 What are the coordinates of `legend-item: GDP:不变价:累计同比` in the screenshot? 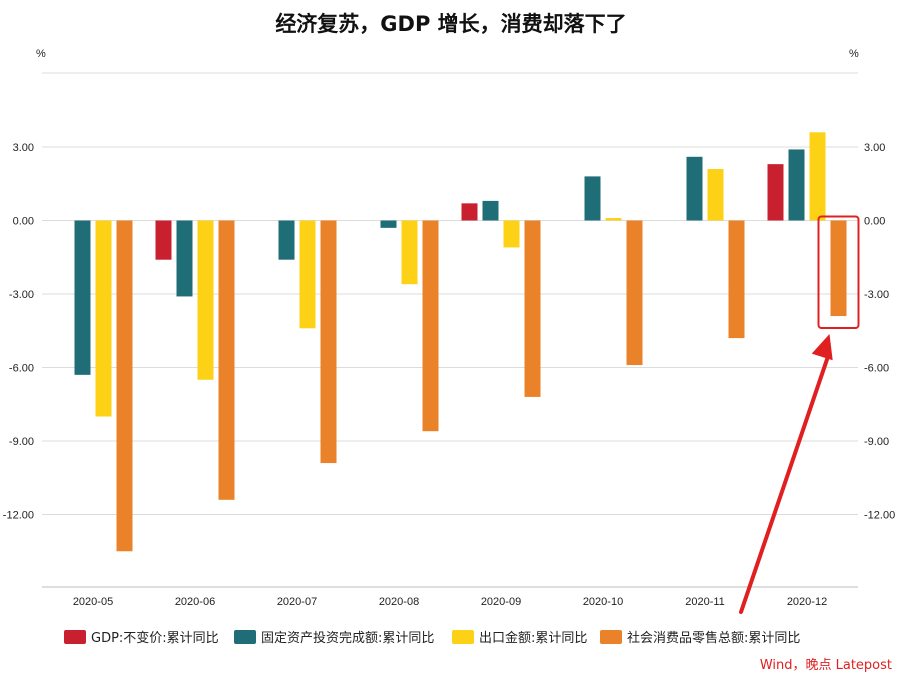 It's located at (141, 638).